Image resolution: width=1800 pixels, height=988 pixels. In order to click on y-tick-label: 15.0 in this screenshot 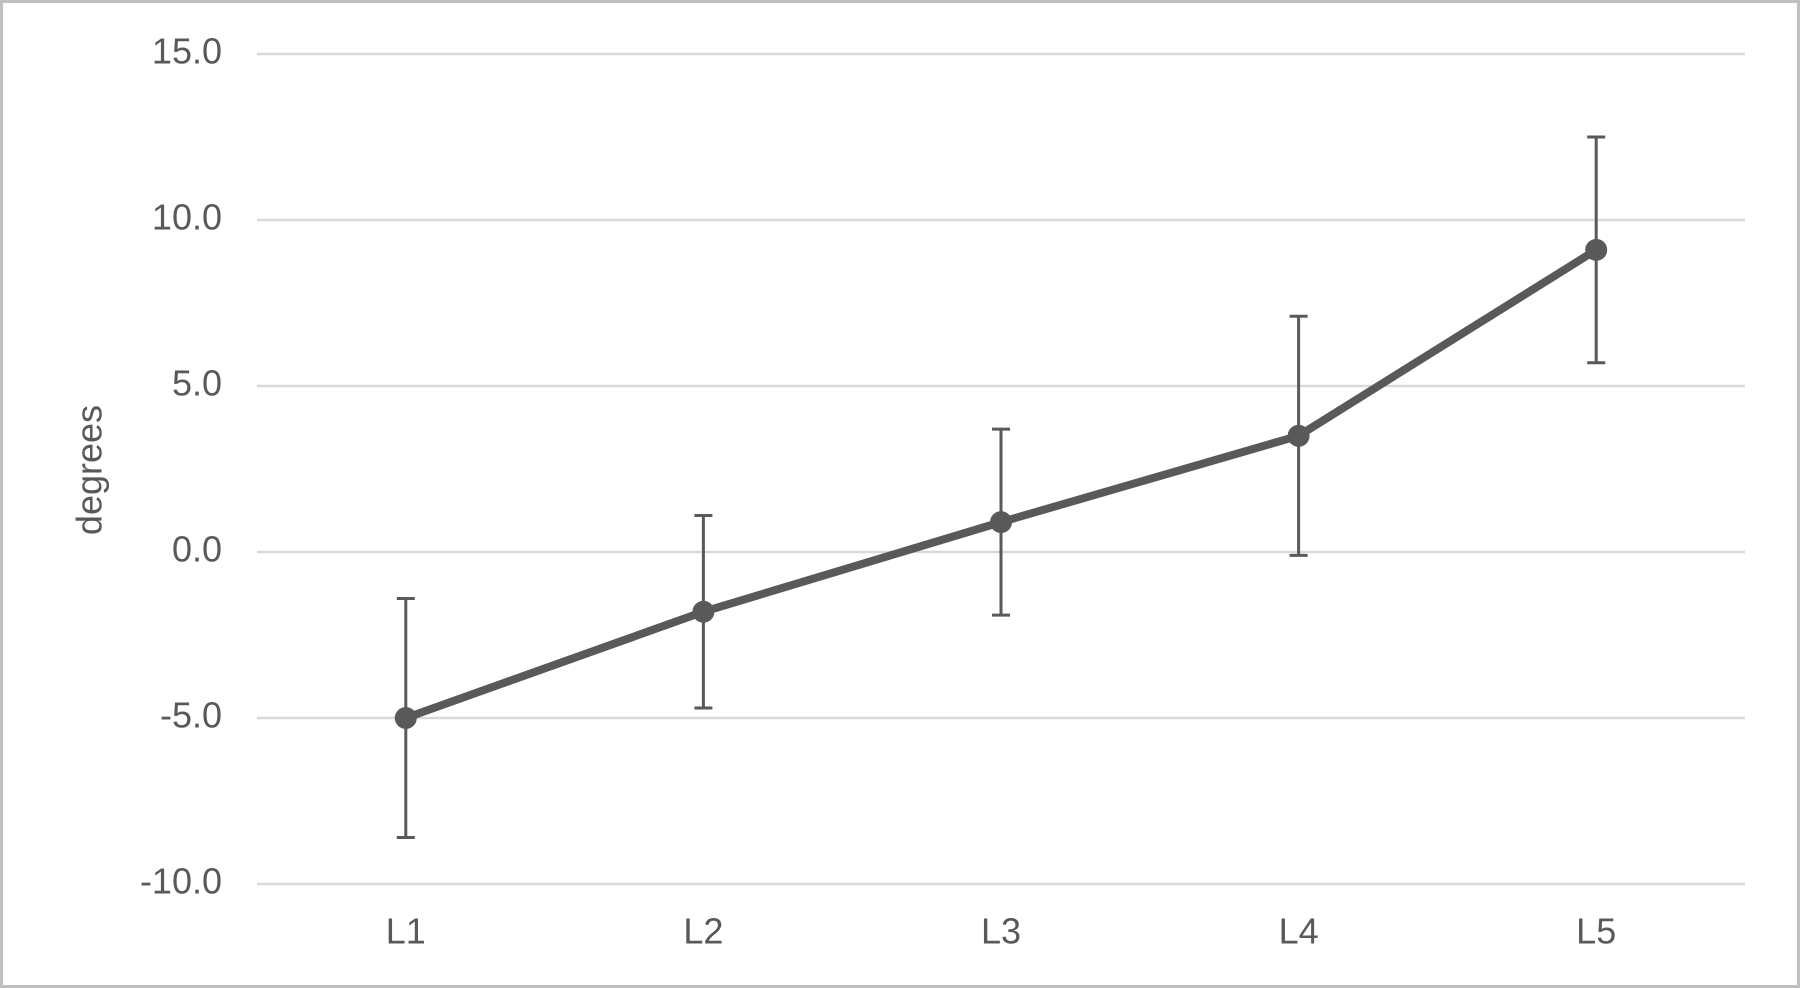, I will do `click(187, 51)`.